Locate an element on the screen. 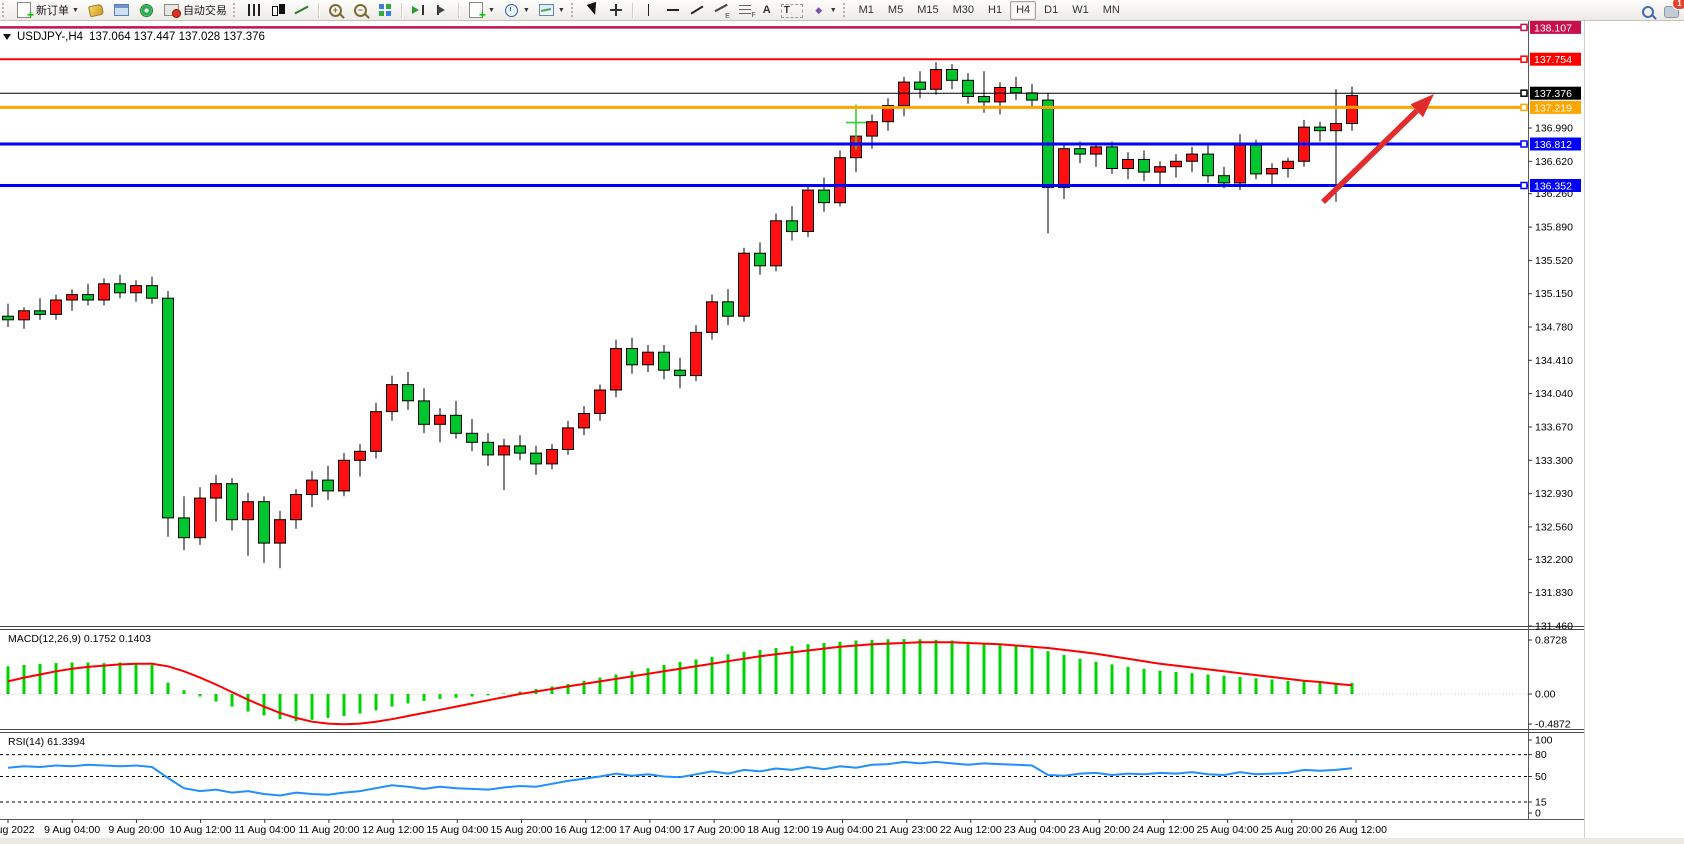 The image size is (1684, 844). fibonacci-tool-button is located at coordinates (745, 10).